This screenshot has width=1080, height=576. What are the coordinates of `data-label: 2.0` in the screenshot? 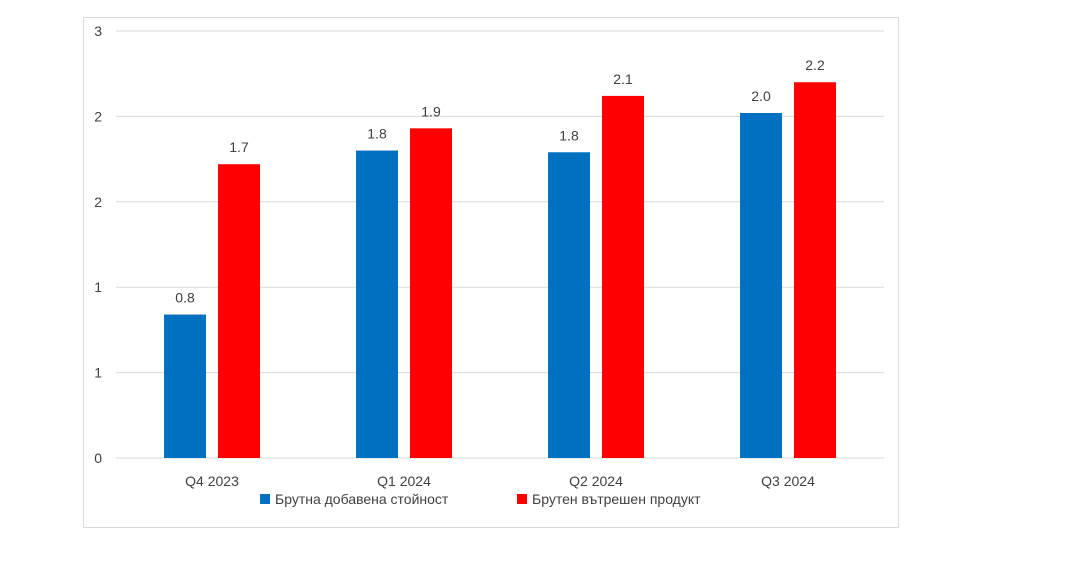 It's located at (761, 96).